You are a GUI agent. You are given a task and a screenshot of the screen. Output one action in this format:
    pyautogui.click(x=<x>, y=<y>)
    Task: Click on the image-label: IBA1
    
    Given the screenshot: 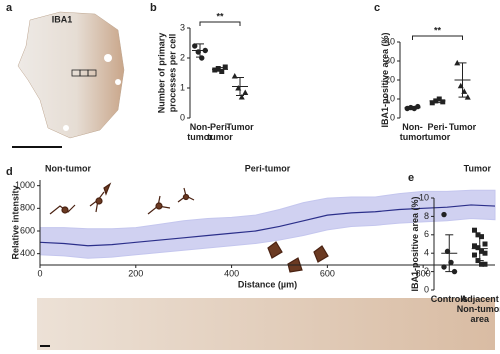 What is the action you would take?
    pyautogui.click(x=62, y=19)
    